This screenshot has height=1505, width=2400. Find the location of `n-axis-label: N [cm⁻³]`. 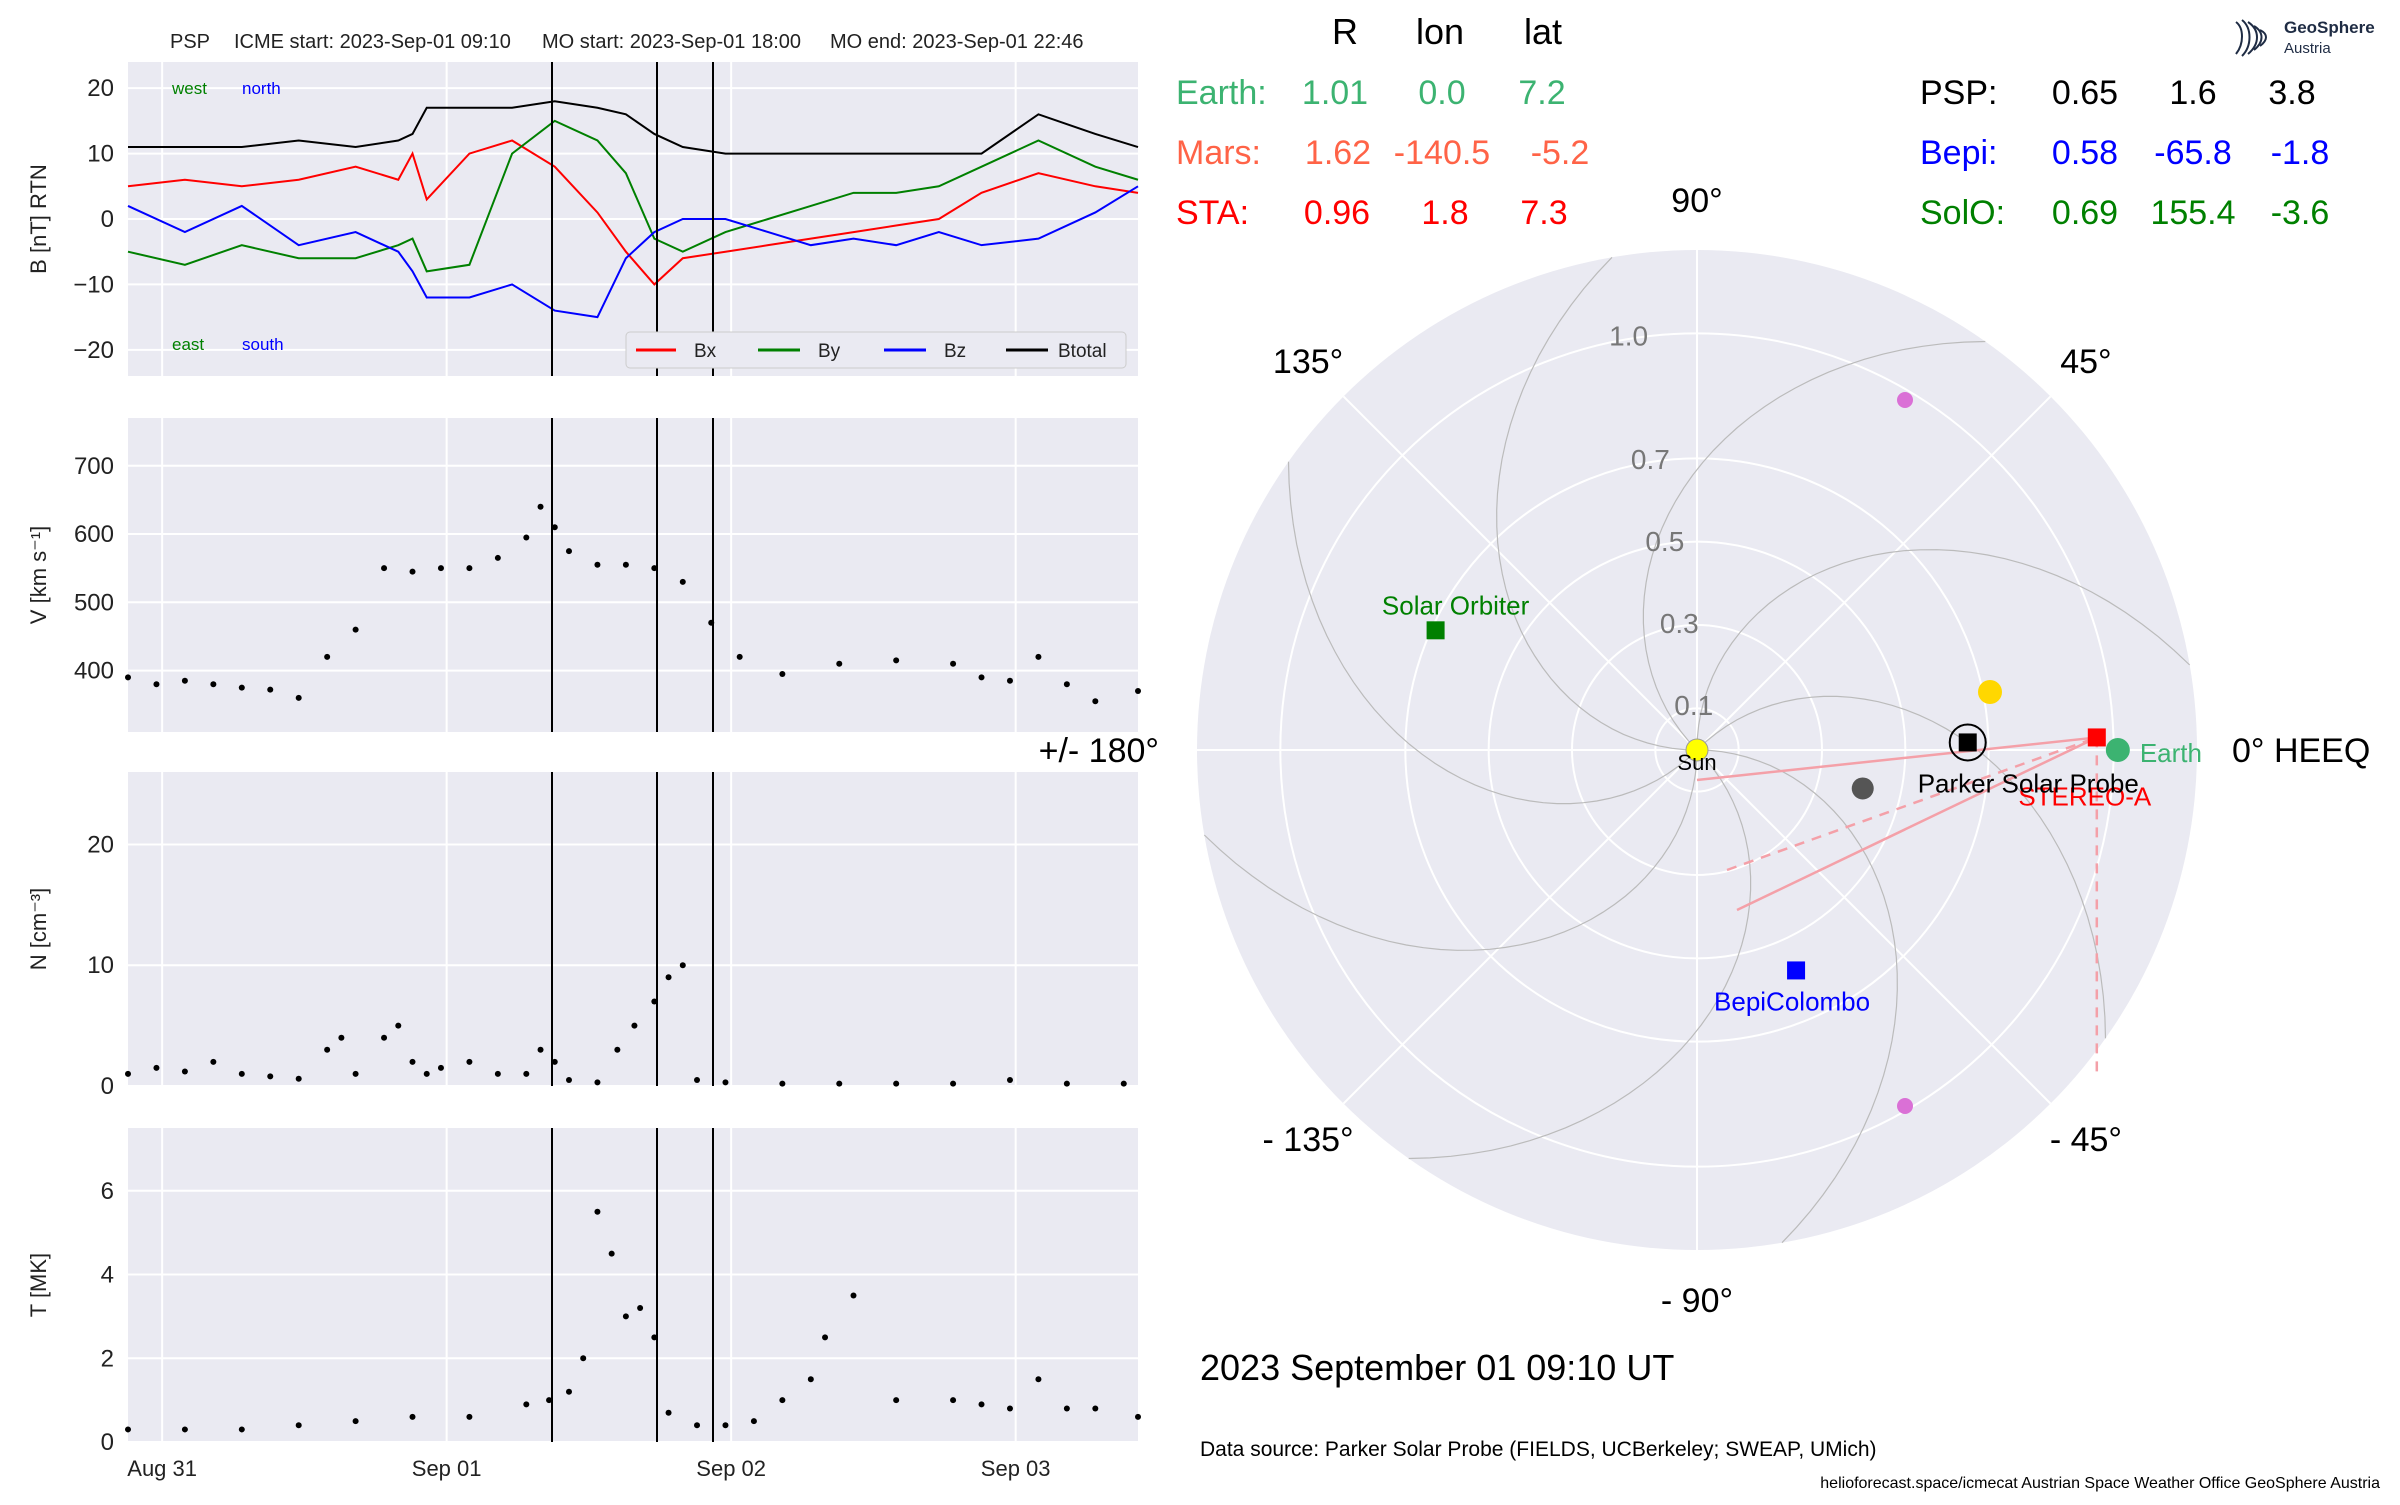

n-axis-label: N [cm⁻³] is located at coordinates (38, 929).